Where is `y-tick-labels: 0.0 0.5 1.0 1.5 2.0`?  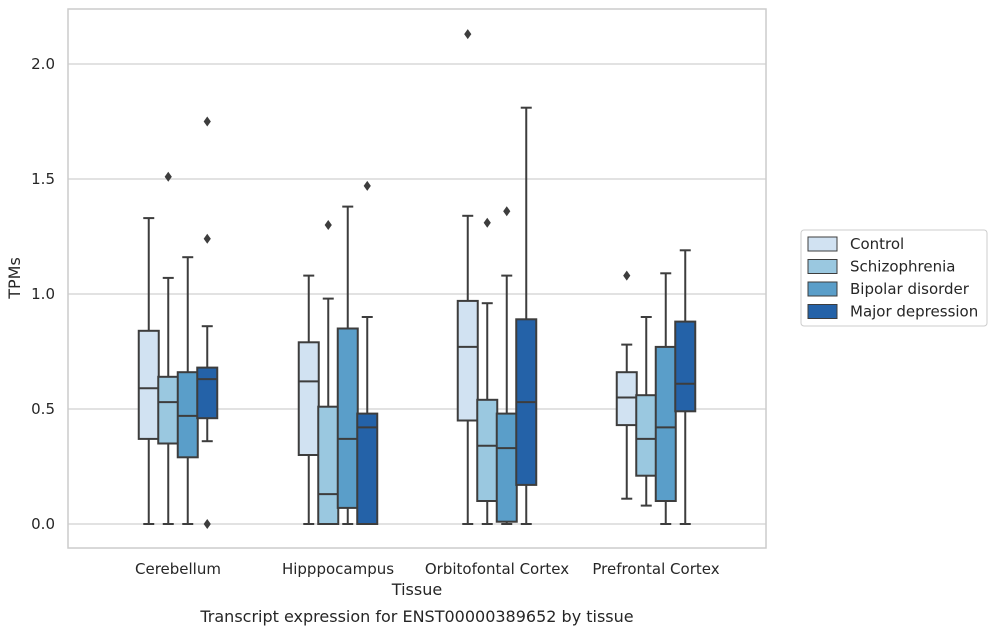
y-tick-labels: 0.0 0.5 1.0 1.5 2.0 is located at coordinates (43, 294).